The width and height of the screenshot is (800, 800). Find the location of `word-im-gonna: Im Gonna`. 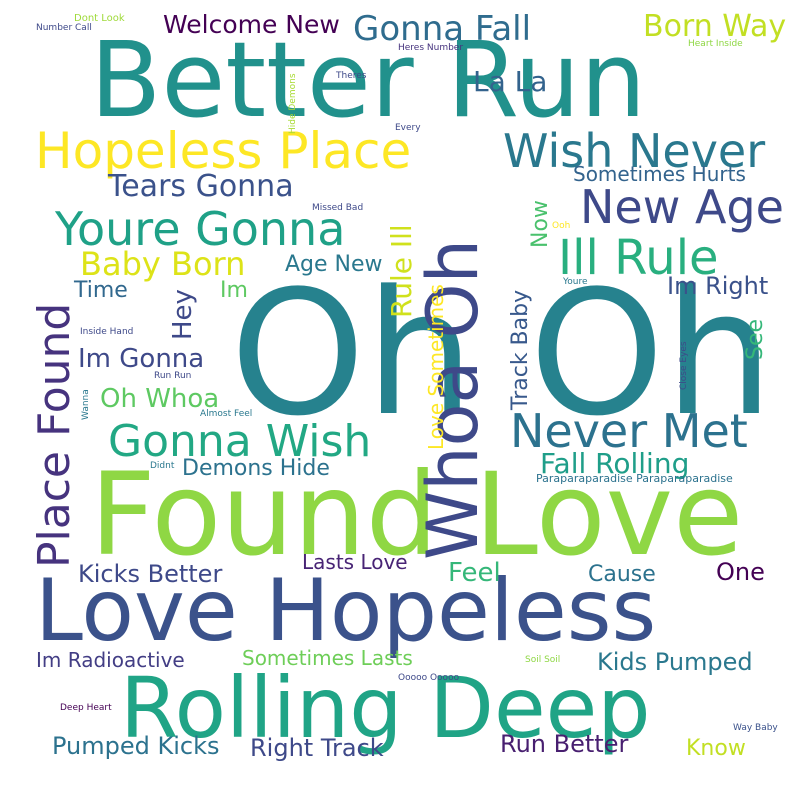

word-im-gonna: Im Gonna is located at coordinates (141, 359).